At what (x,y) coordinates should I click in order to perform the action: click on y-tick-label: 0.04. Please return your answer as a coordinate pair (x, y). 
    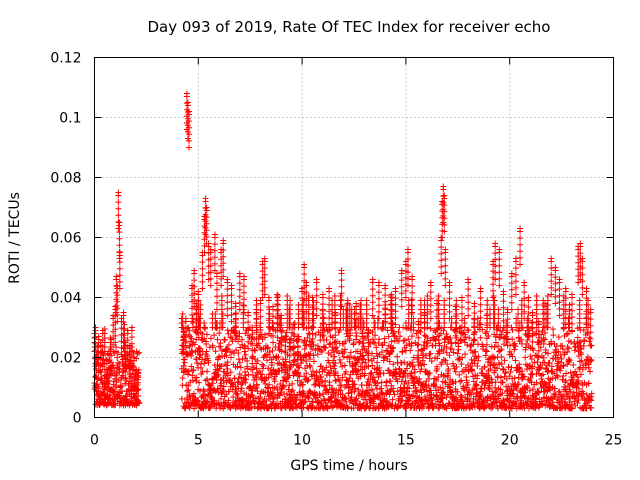
    Looking at the image, I should click on (65, 299).